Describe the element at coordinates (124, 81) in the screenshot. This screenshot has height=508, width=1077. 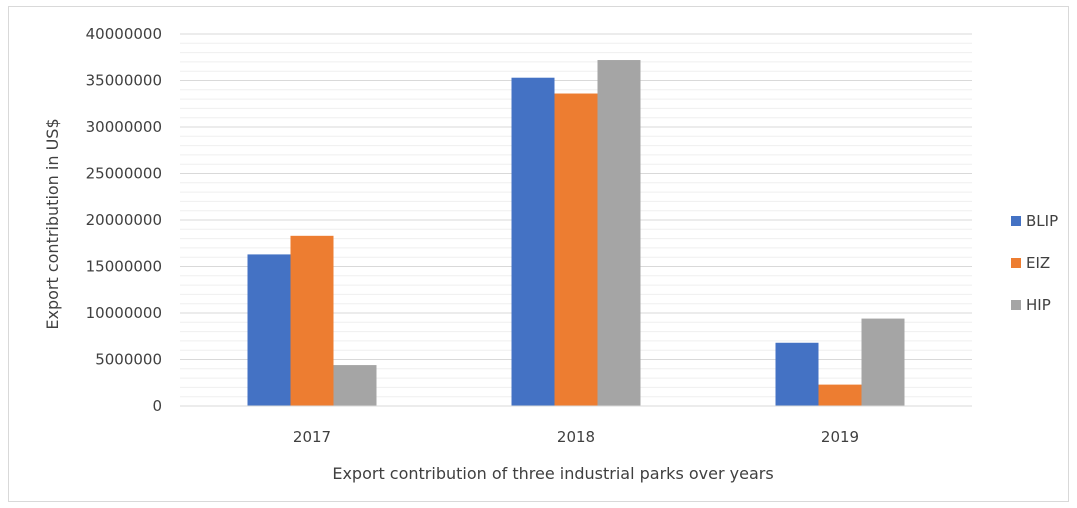
I see `y-tick-label: 35000000` at that location.